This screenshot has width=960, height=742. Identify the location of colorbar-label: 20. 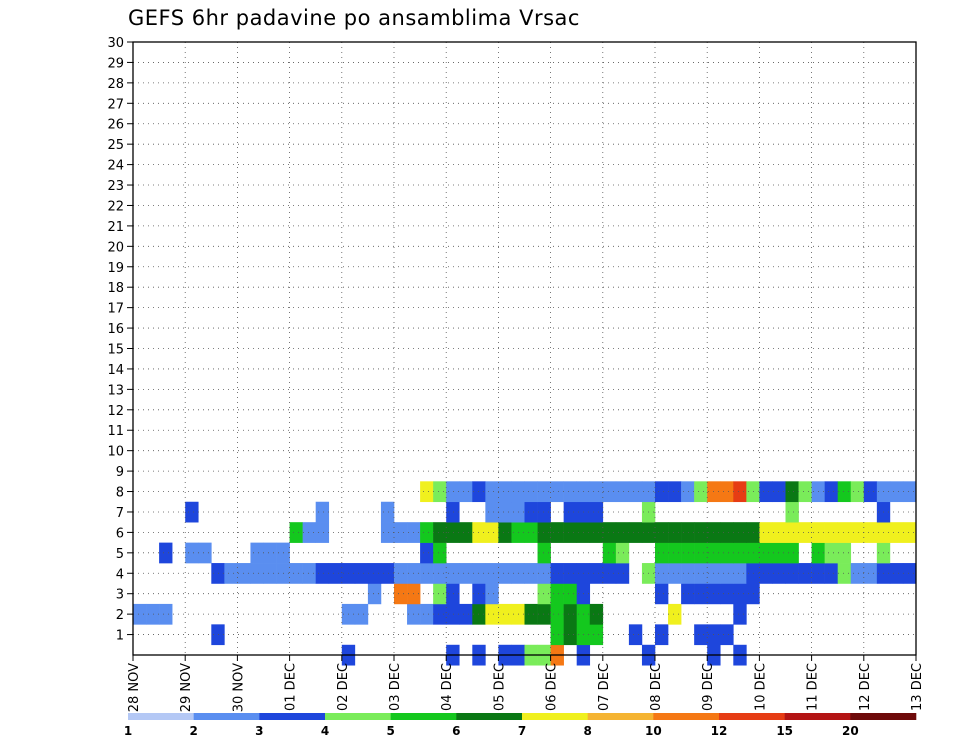
(850, 731).